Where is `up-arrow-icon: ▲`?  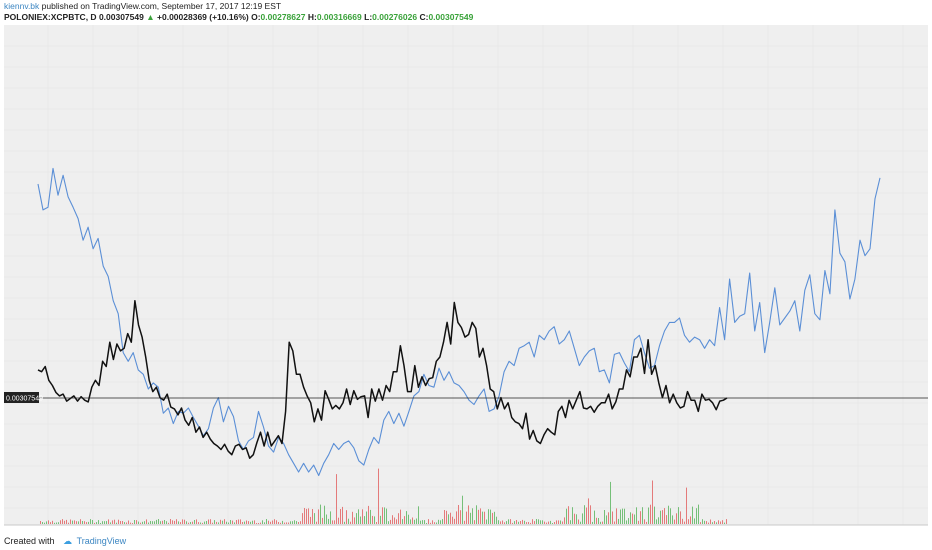
up-arrow-icon: ▲ is located at coordinates (150, 17).